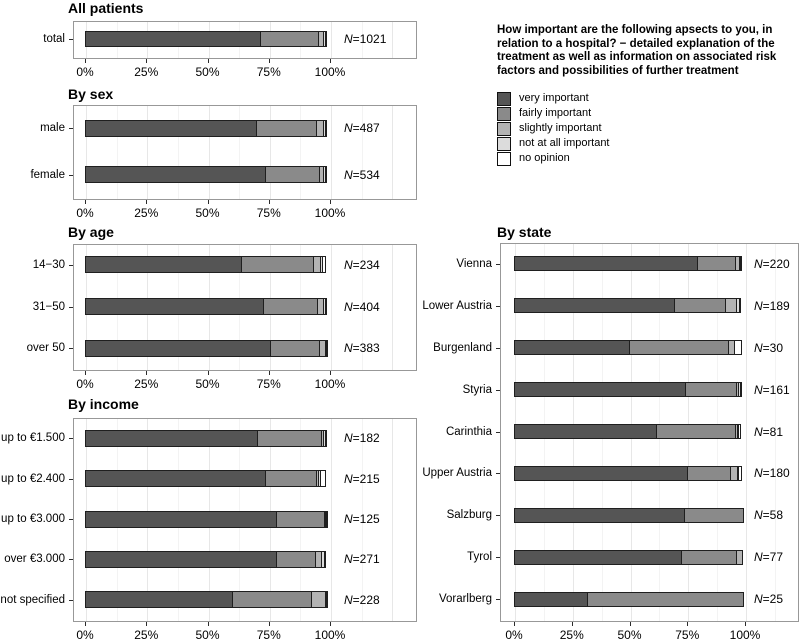 The height and width of the screenshot is (642, 803). What do you see at coordinates (772, 263) in the screenshot?
I see `n-label: N=220` at bounding box center [772, 263].